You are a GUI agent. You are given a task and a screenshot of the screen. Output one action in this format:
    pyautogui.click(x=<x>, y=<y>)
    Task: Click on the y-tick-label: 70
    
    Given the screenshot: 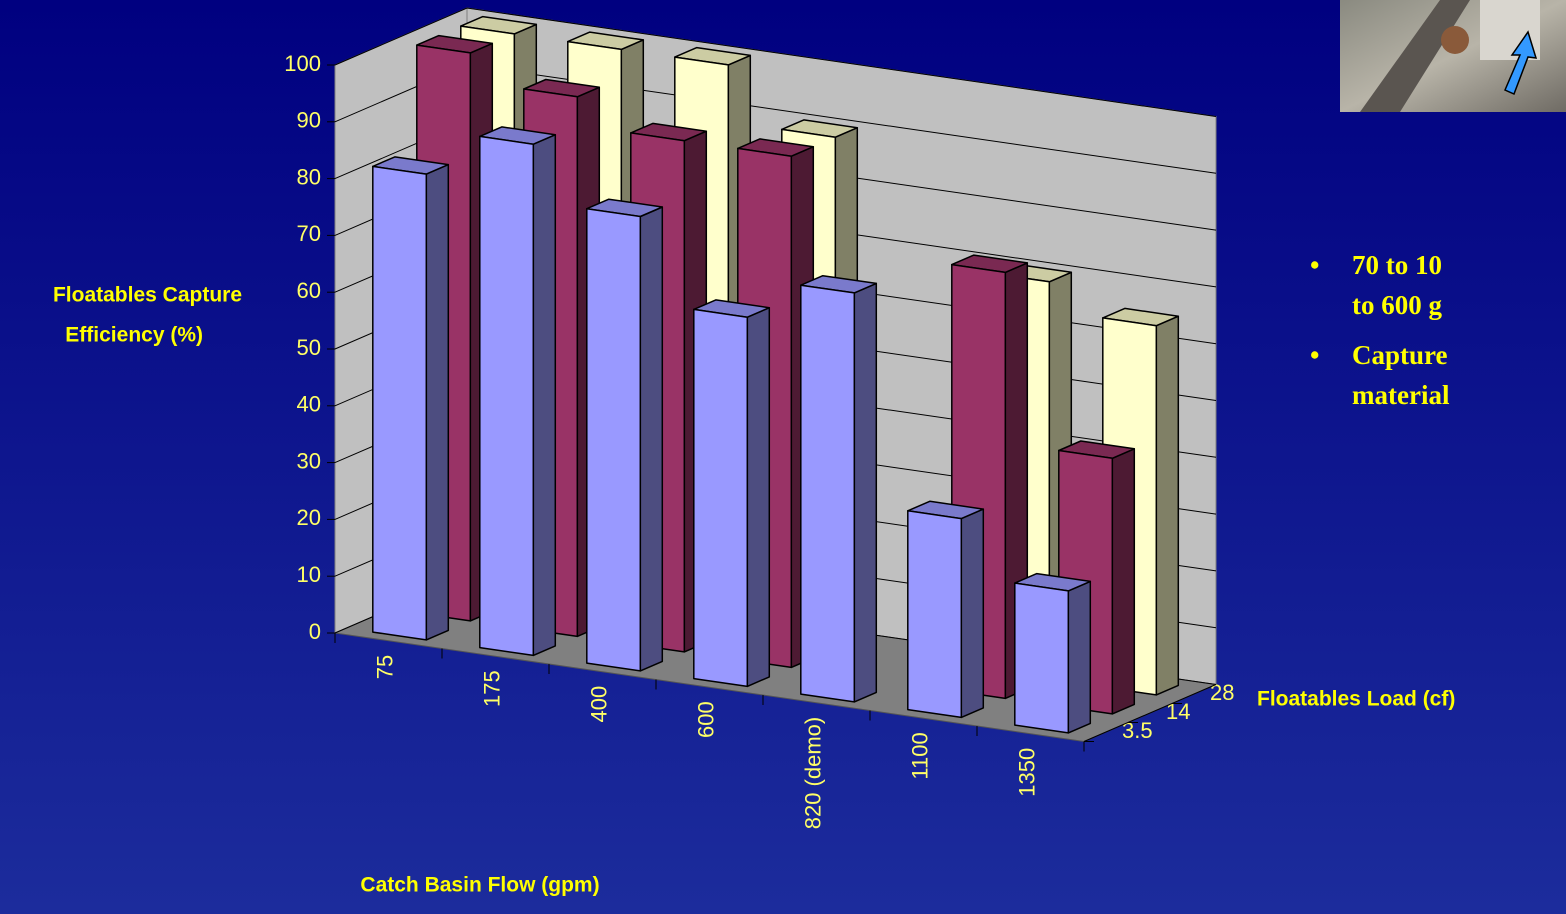 What is the action you would take?
    pyautogui.click(x=309, y=233)
    